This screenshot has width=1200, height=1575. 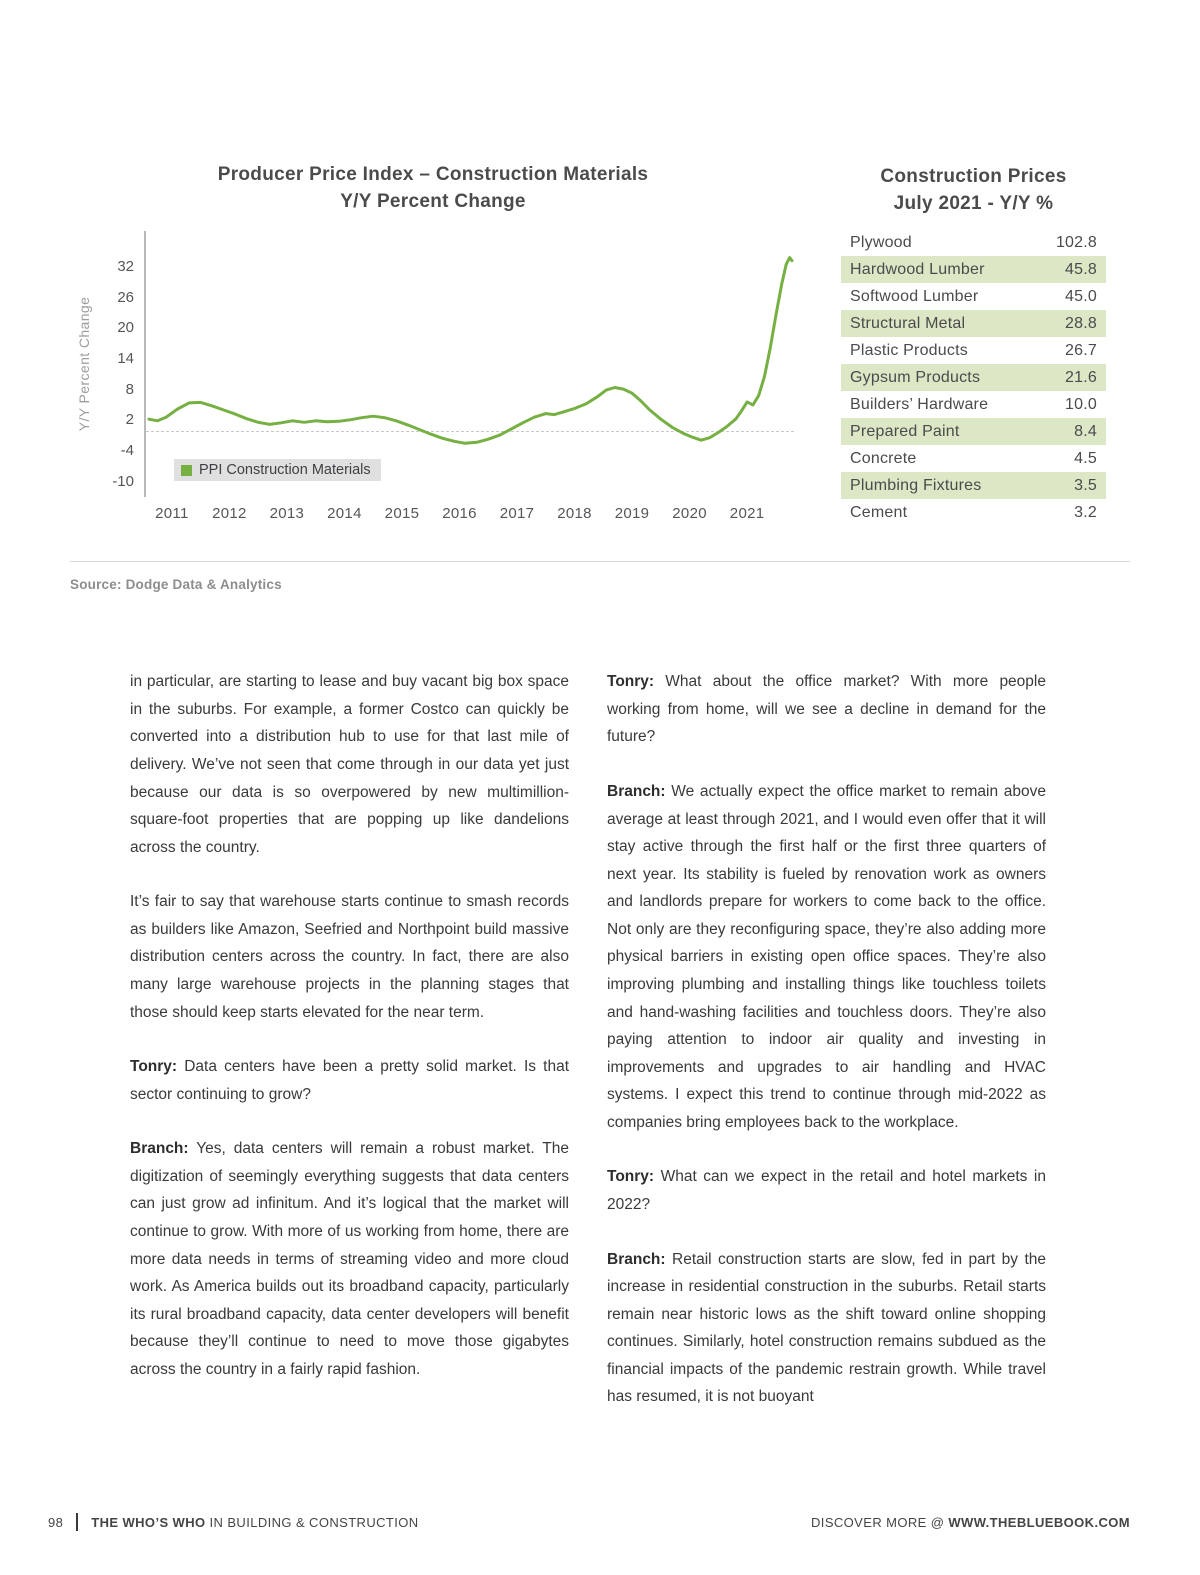 I want to click on material-value: 21.6, so click(x=1081, y=377).